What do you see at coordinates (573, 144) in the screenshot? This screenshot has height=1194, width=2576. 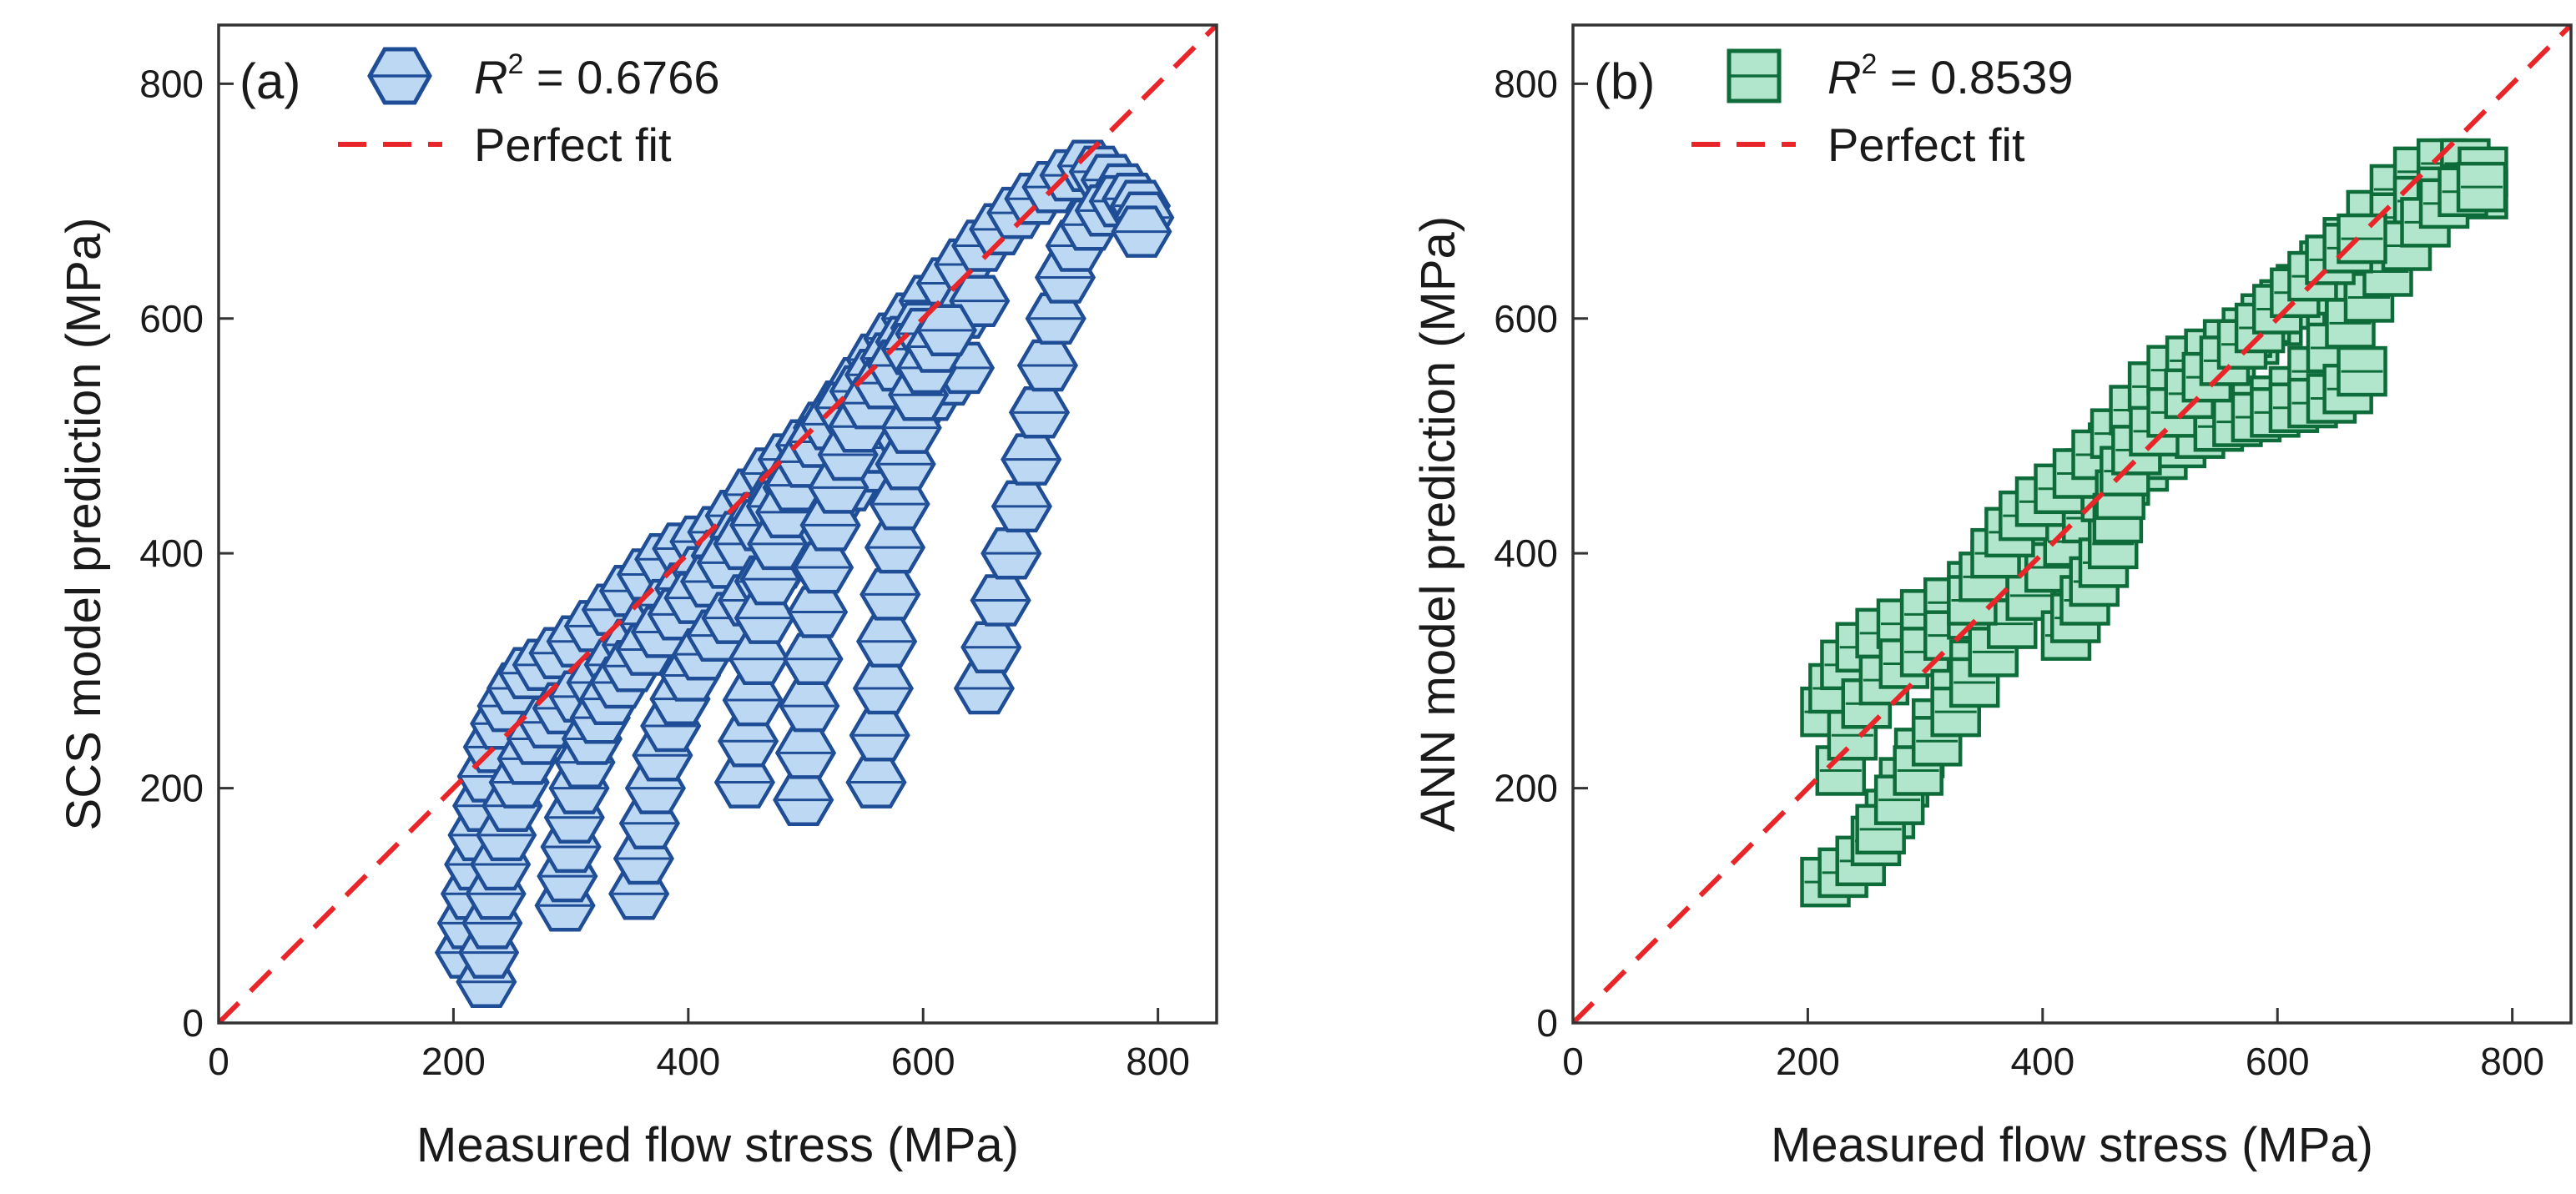 I see `legend-fit-label-a: Perfect fit` at bounding box center [573, 144].